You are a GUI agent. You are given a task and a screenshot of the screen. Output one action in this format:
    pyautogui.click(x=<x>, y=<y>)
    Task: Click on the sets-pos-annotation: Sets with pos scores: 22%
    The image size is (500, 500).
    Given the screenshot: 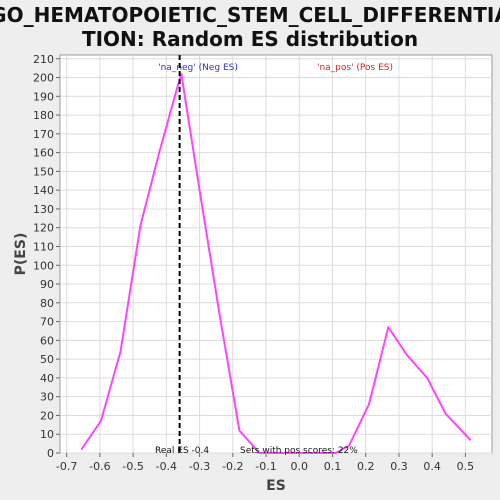 What is the action you would take?
    pyautogui.click(x=299, y=451)
    